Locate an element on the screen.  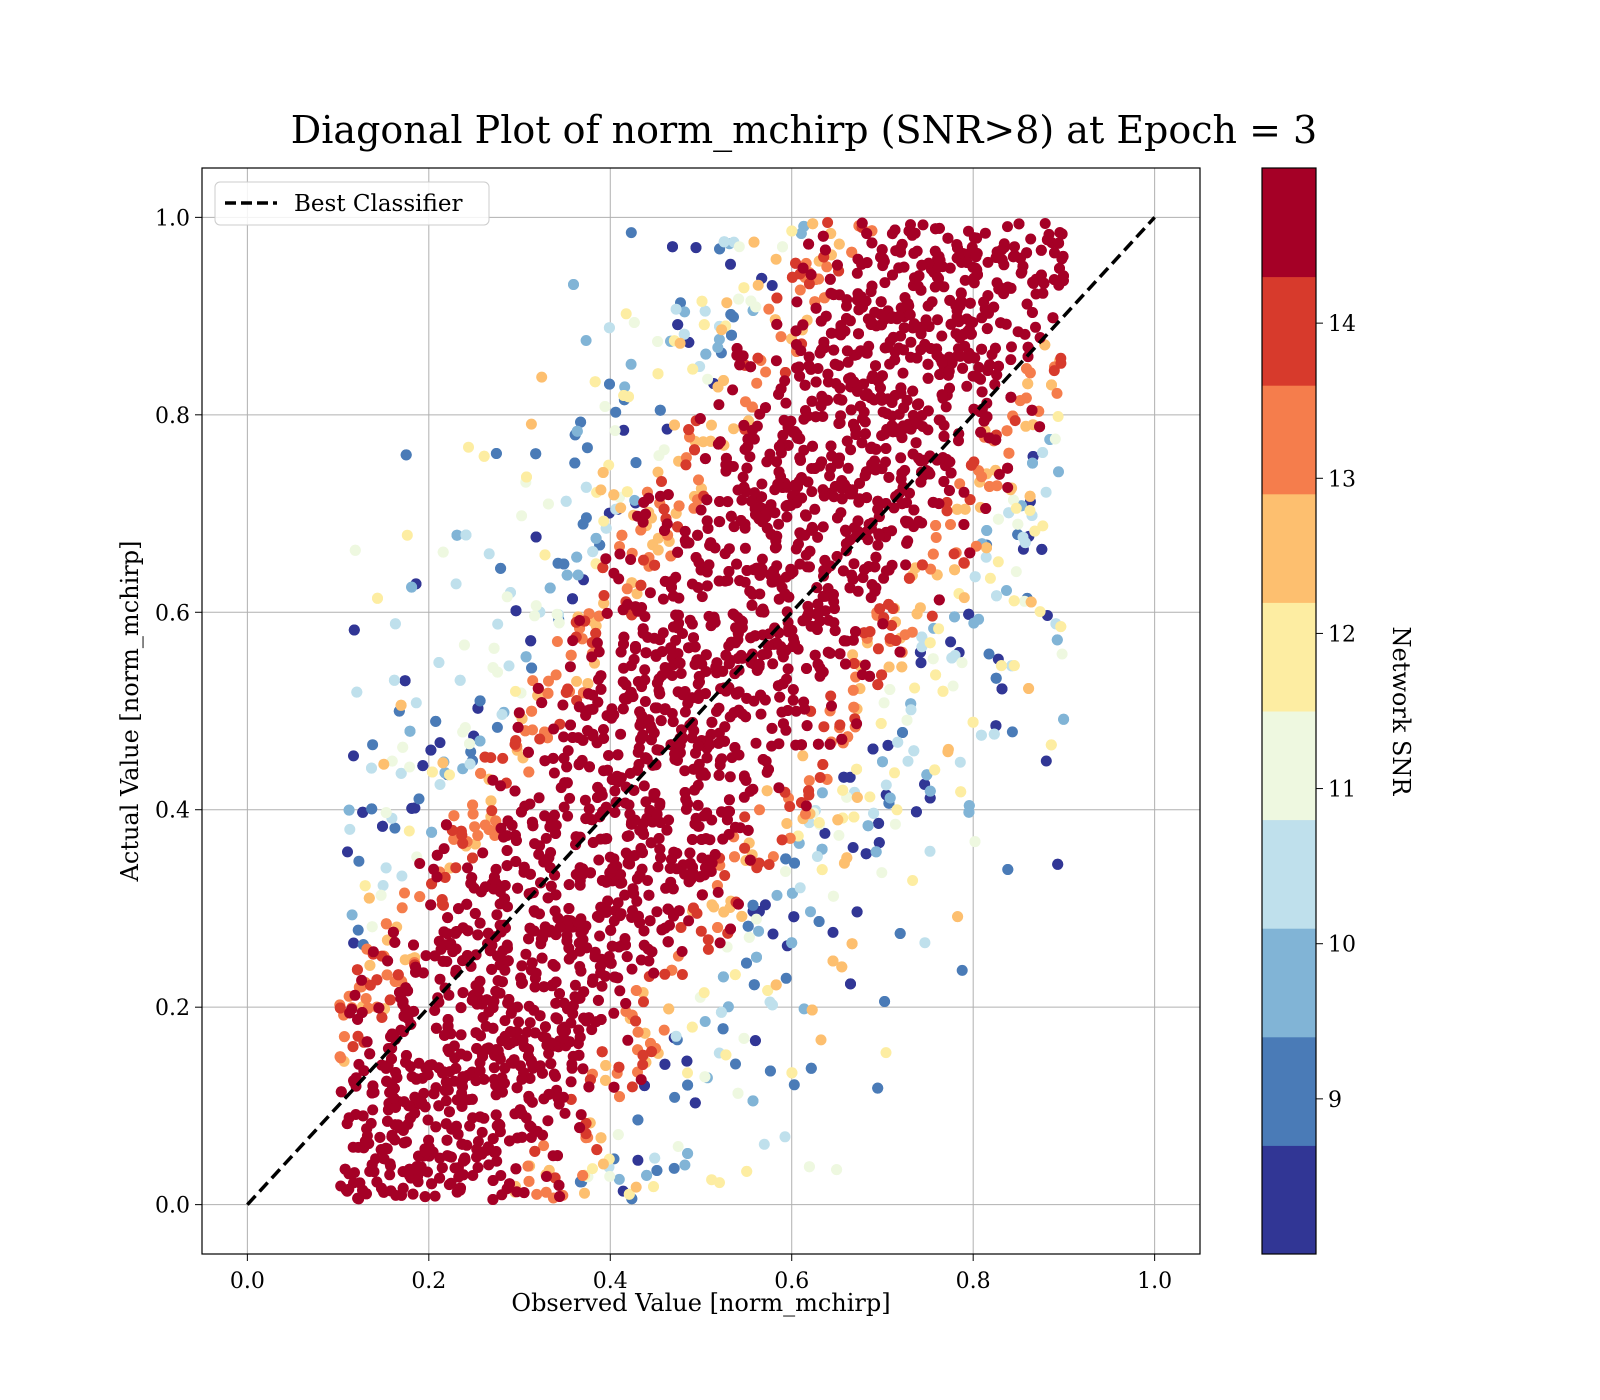
y-tick-label: 0.6 is located at coordinates (172, 613).